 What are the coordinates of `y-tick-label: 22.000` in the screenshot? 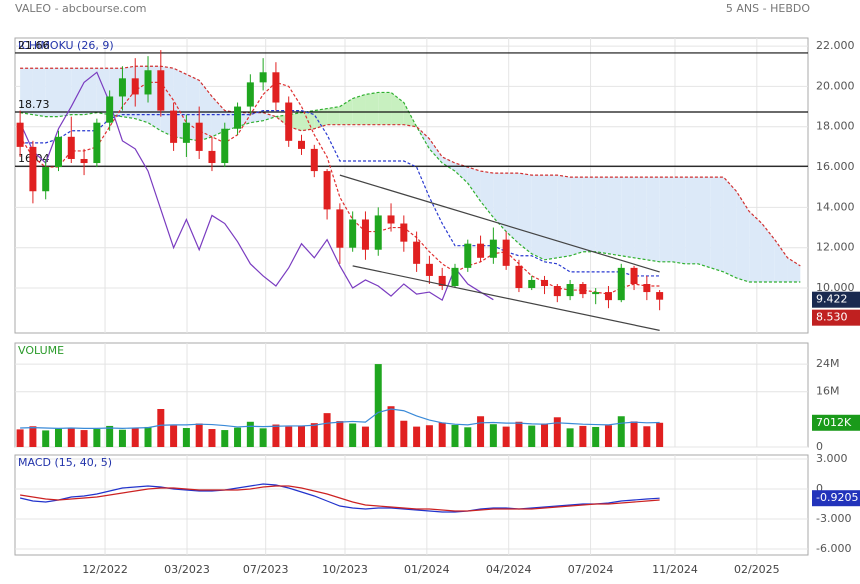 It's located at (835, 45).